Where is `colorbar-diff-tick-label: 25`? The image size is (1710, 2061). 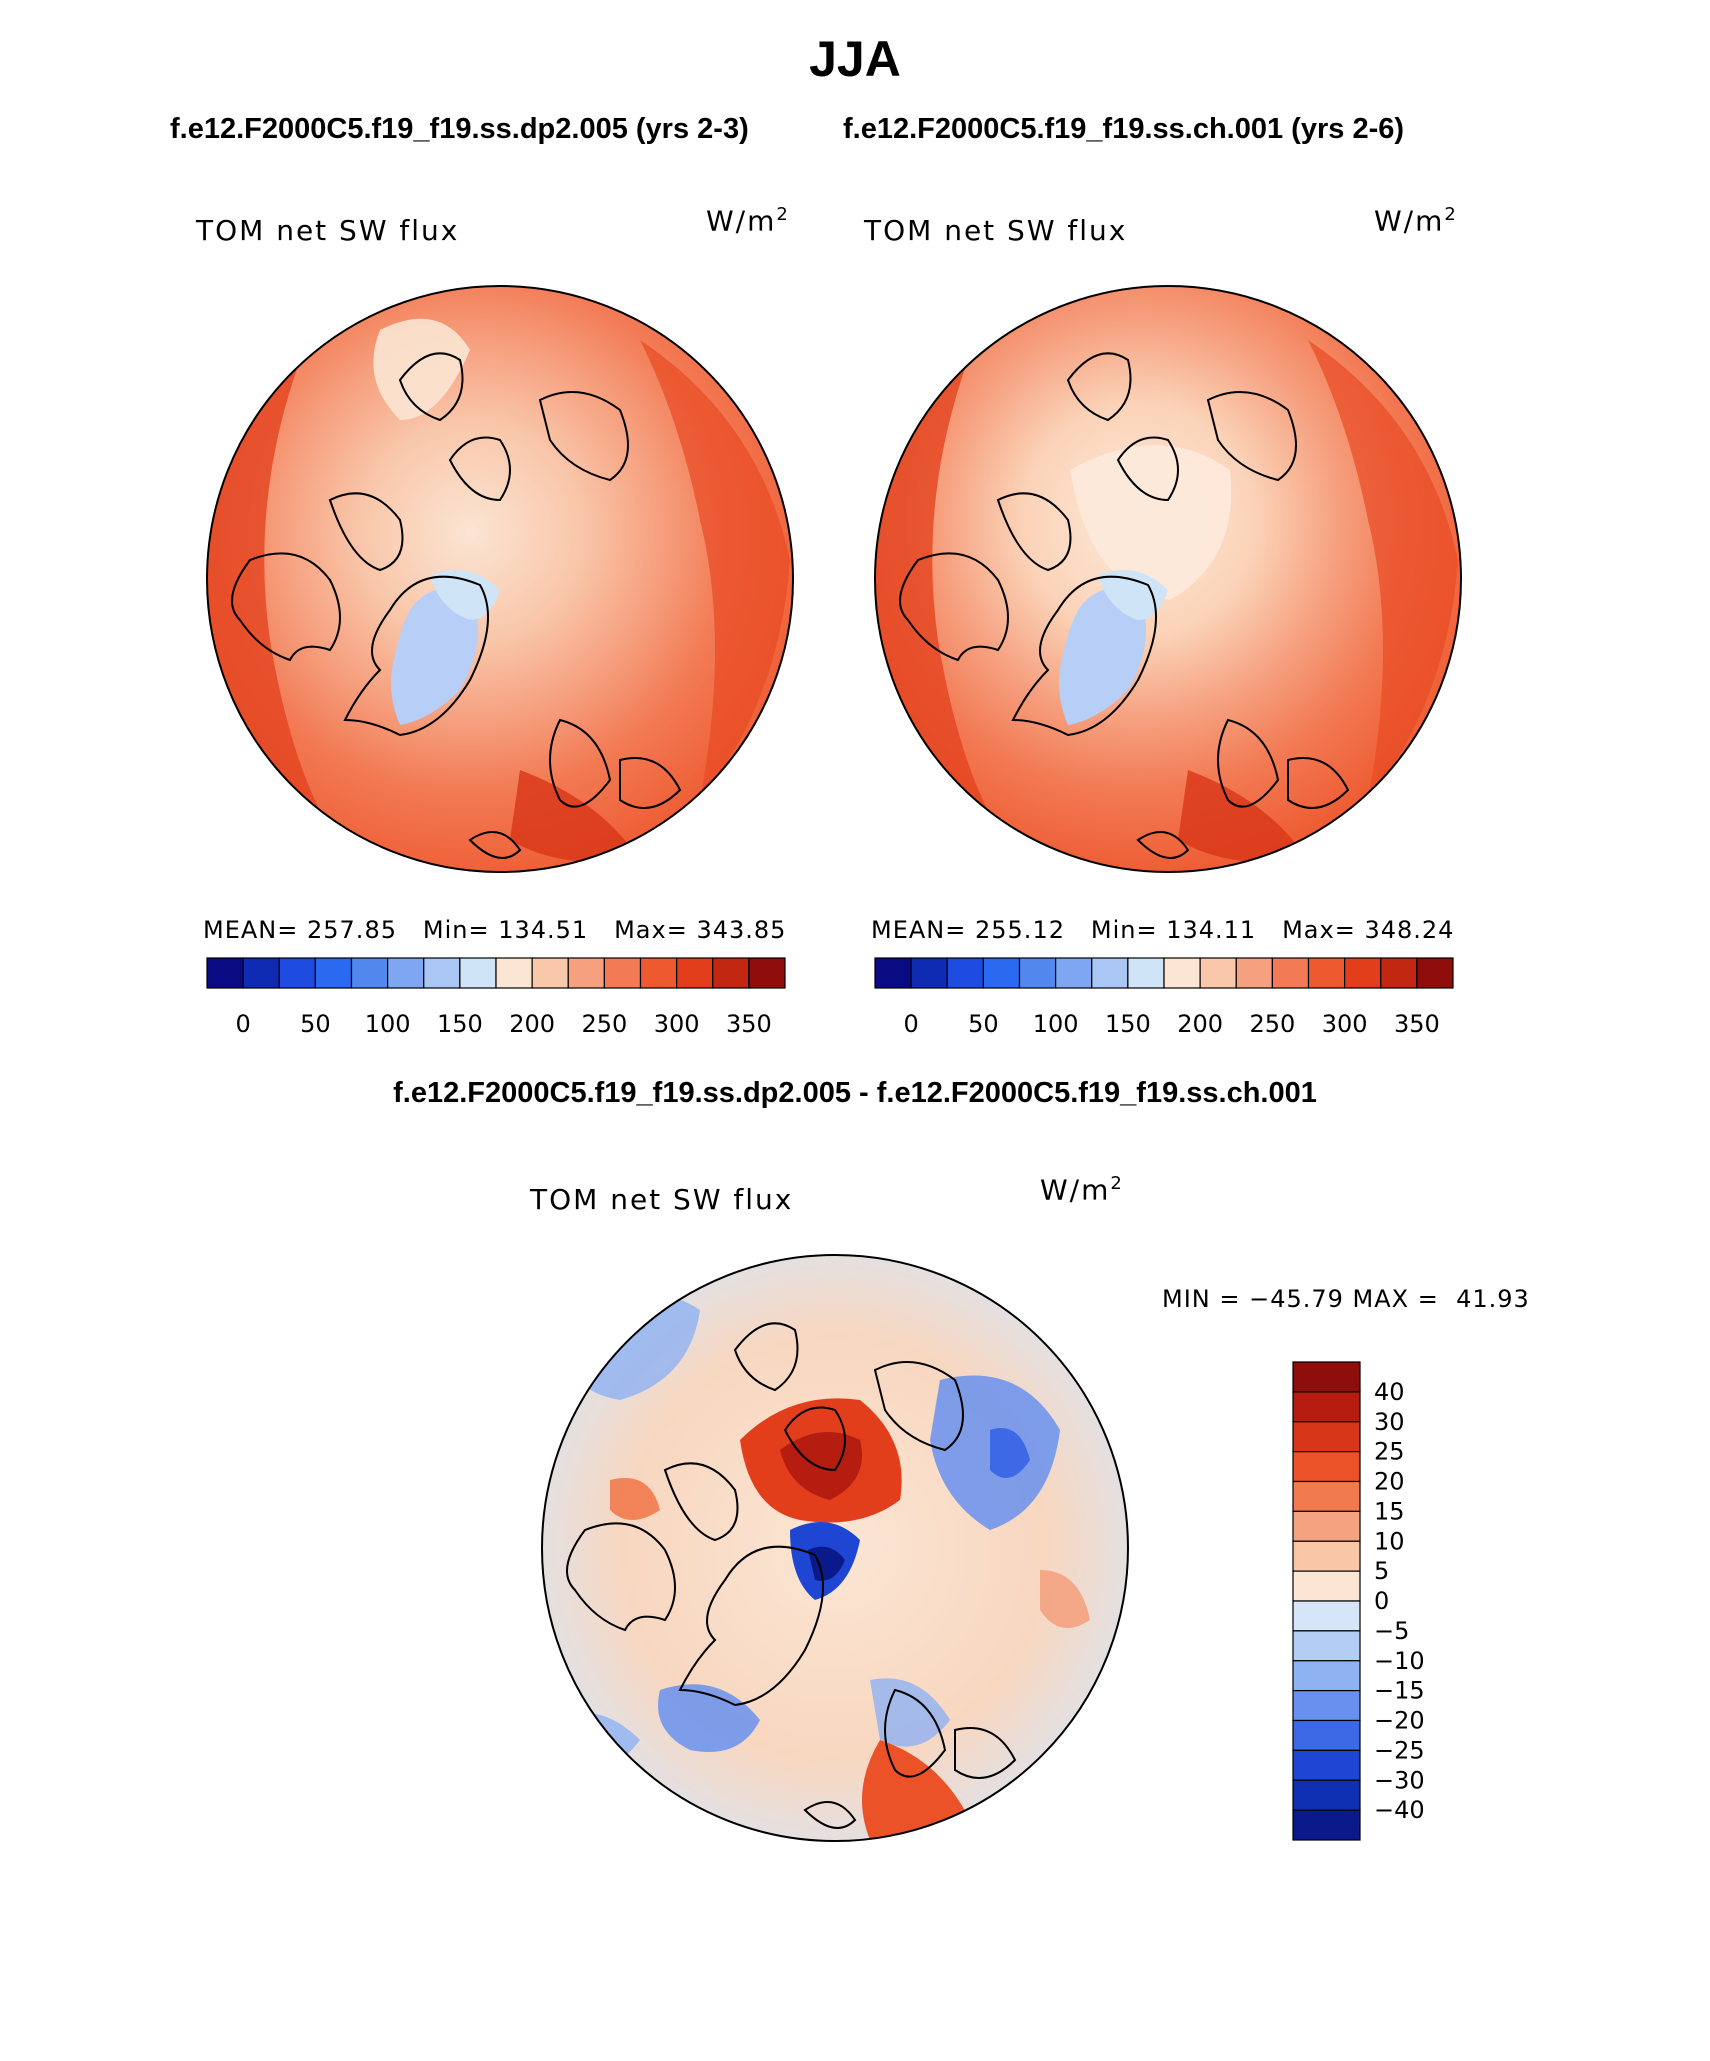 colorbar-diff-tick-label: 25 is located at coordinates (1389, 1452).